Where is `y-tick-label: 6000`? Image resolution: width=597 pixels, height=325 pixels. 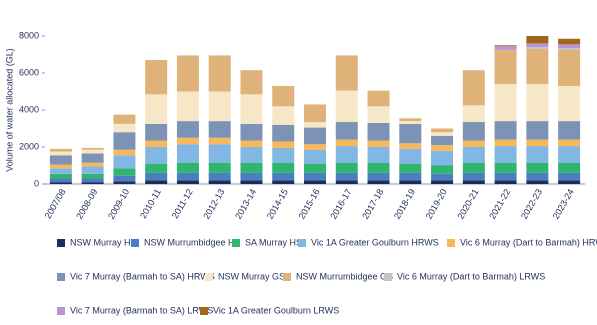 y-tick-label: 6000 is located at coordinates (29, 72).